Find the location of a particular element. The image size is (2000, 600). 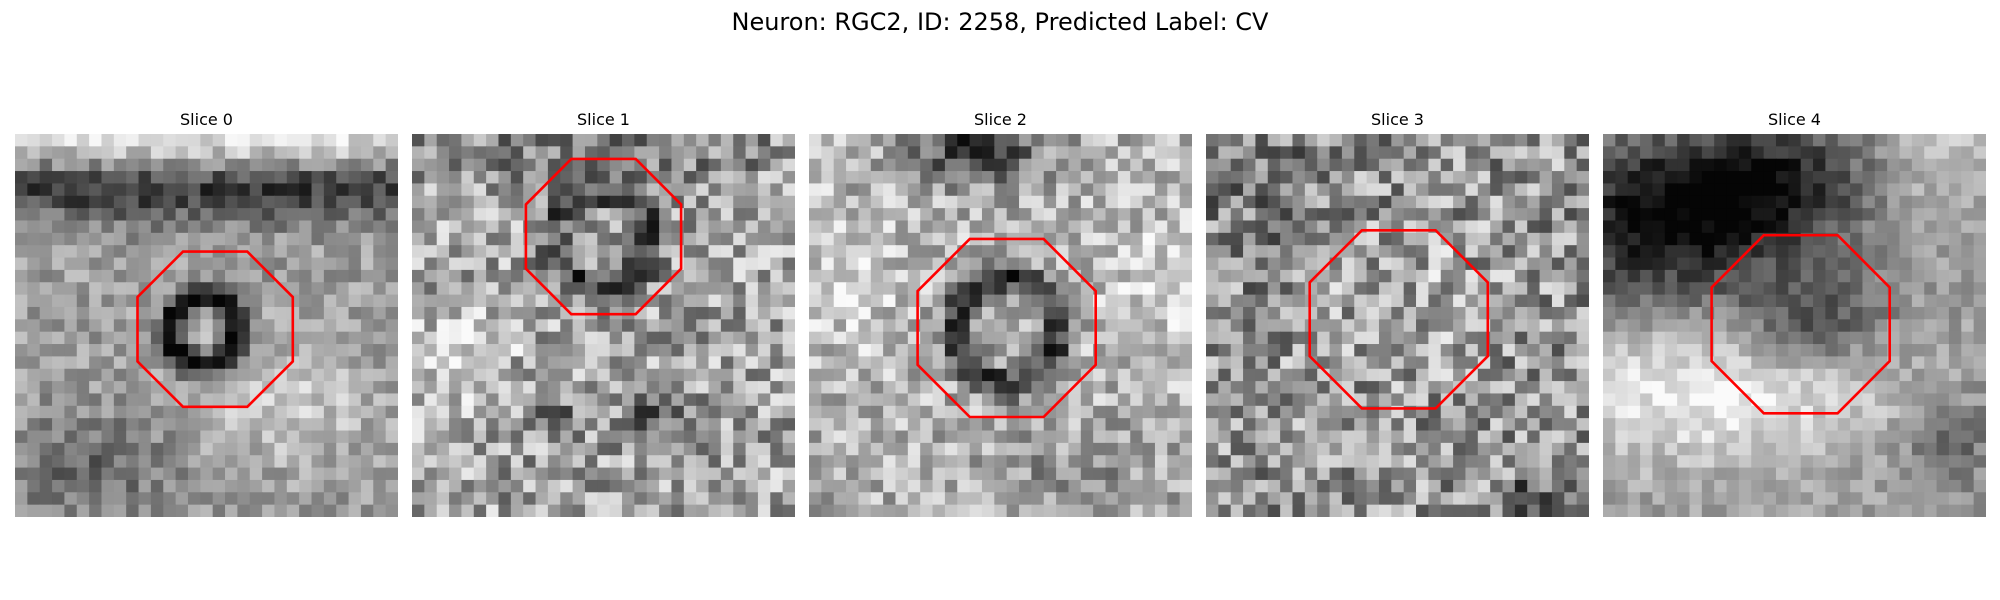

slice-panel-3: Slice 3 is located at coordinates (1397, 316).